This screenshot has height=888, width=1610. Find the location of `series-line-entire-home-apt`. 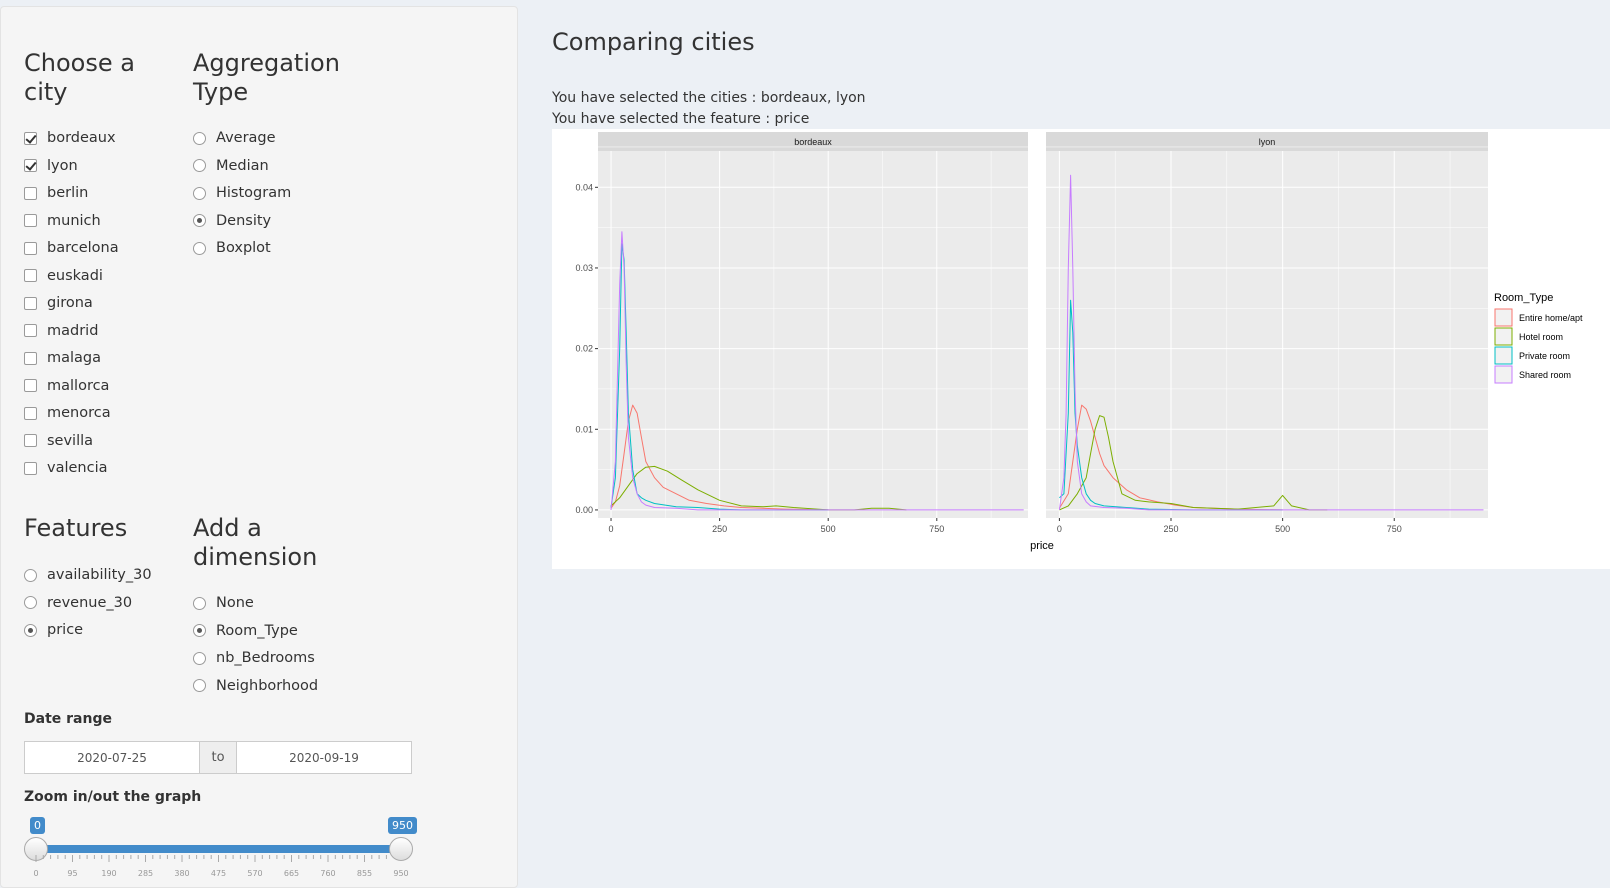

series-line-entire-home-apt is located at coordinates (719, 457).